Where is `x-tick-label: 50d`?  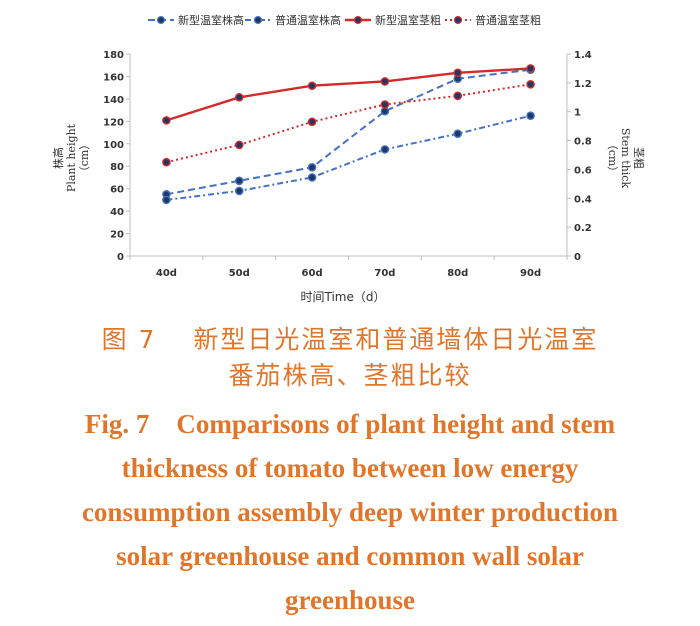
x-tick-label: 50d is located at coordinates (239, 273).